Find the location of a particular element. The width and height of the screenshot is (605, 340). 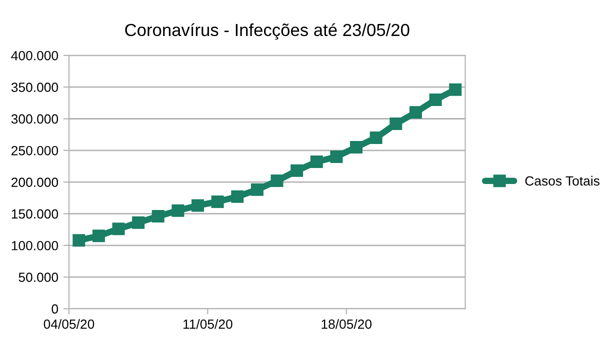

y-tick-label: 0 is located at coordinates (55, 309).